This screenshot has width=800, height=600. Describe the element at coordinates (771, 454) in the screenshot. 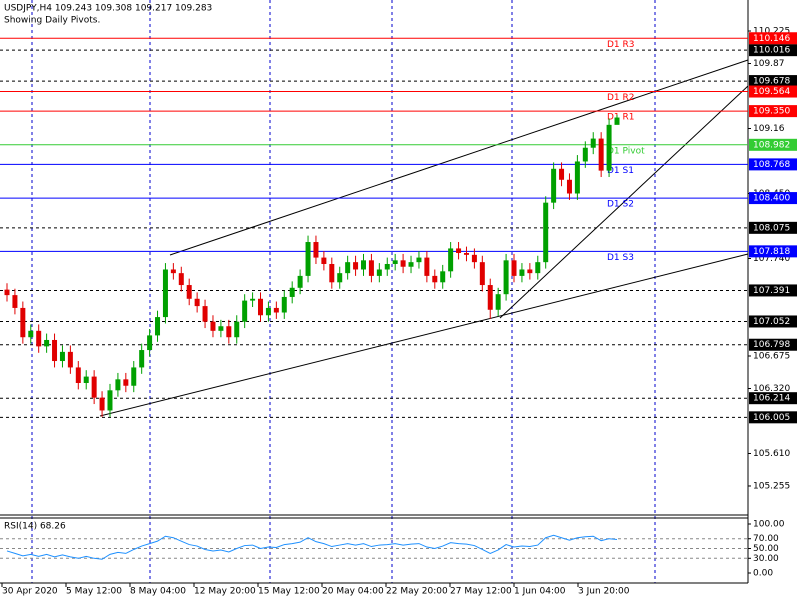

I see `y-tick-label: 105.610` at that location.